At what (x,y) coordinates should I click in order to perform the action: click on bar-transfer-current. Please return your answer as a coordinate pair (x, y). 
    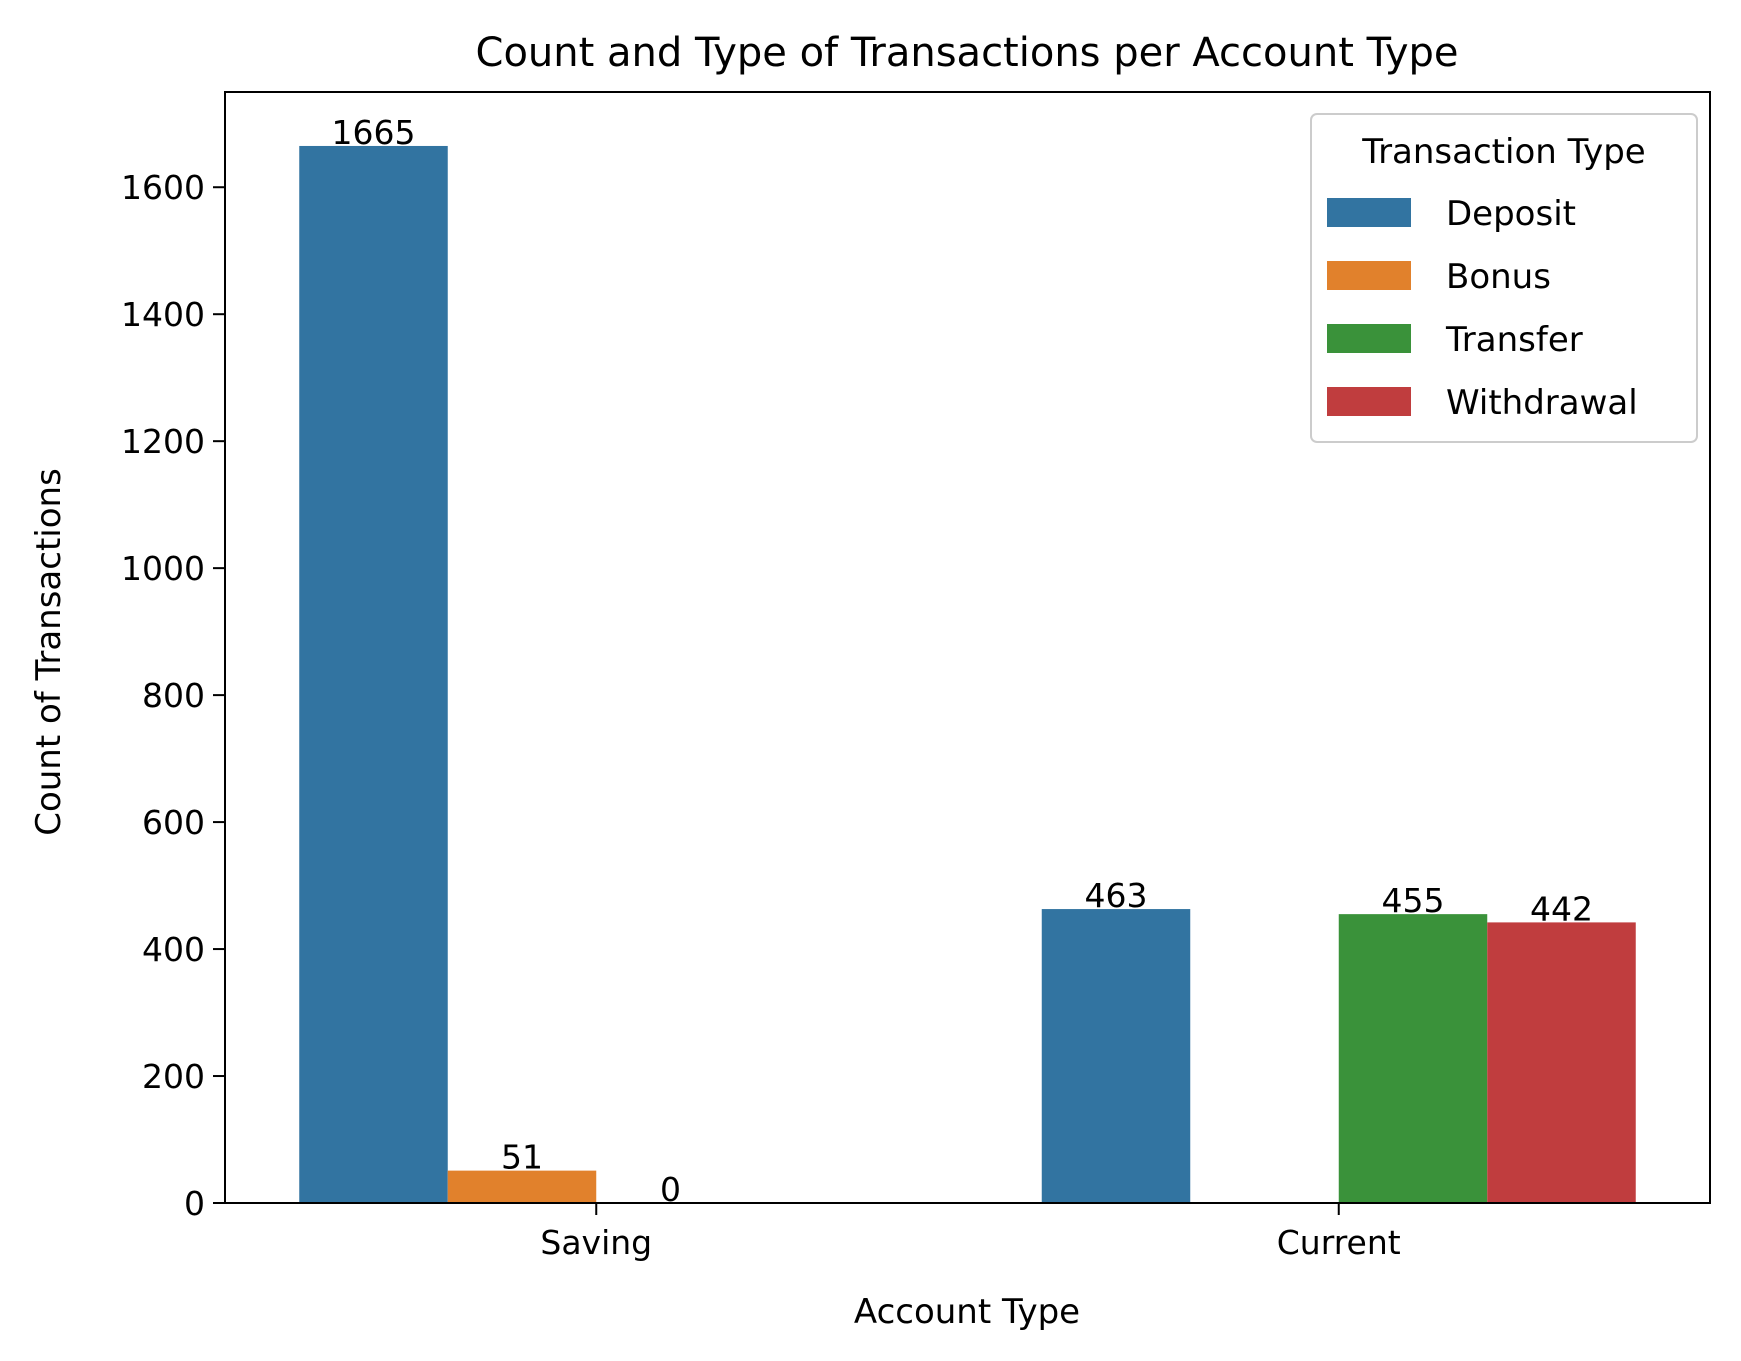
    Looking at the image, I should click on (1413, 1058).